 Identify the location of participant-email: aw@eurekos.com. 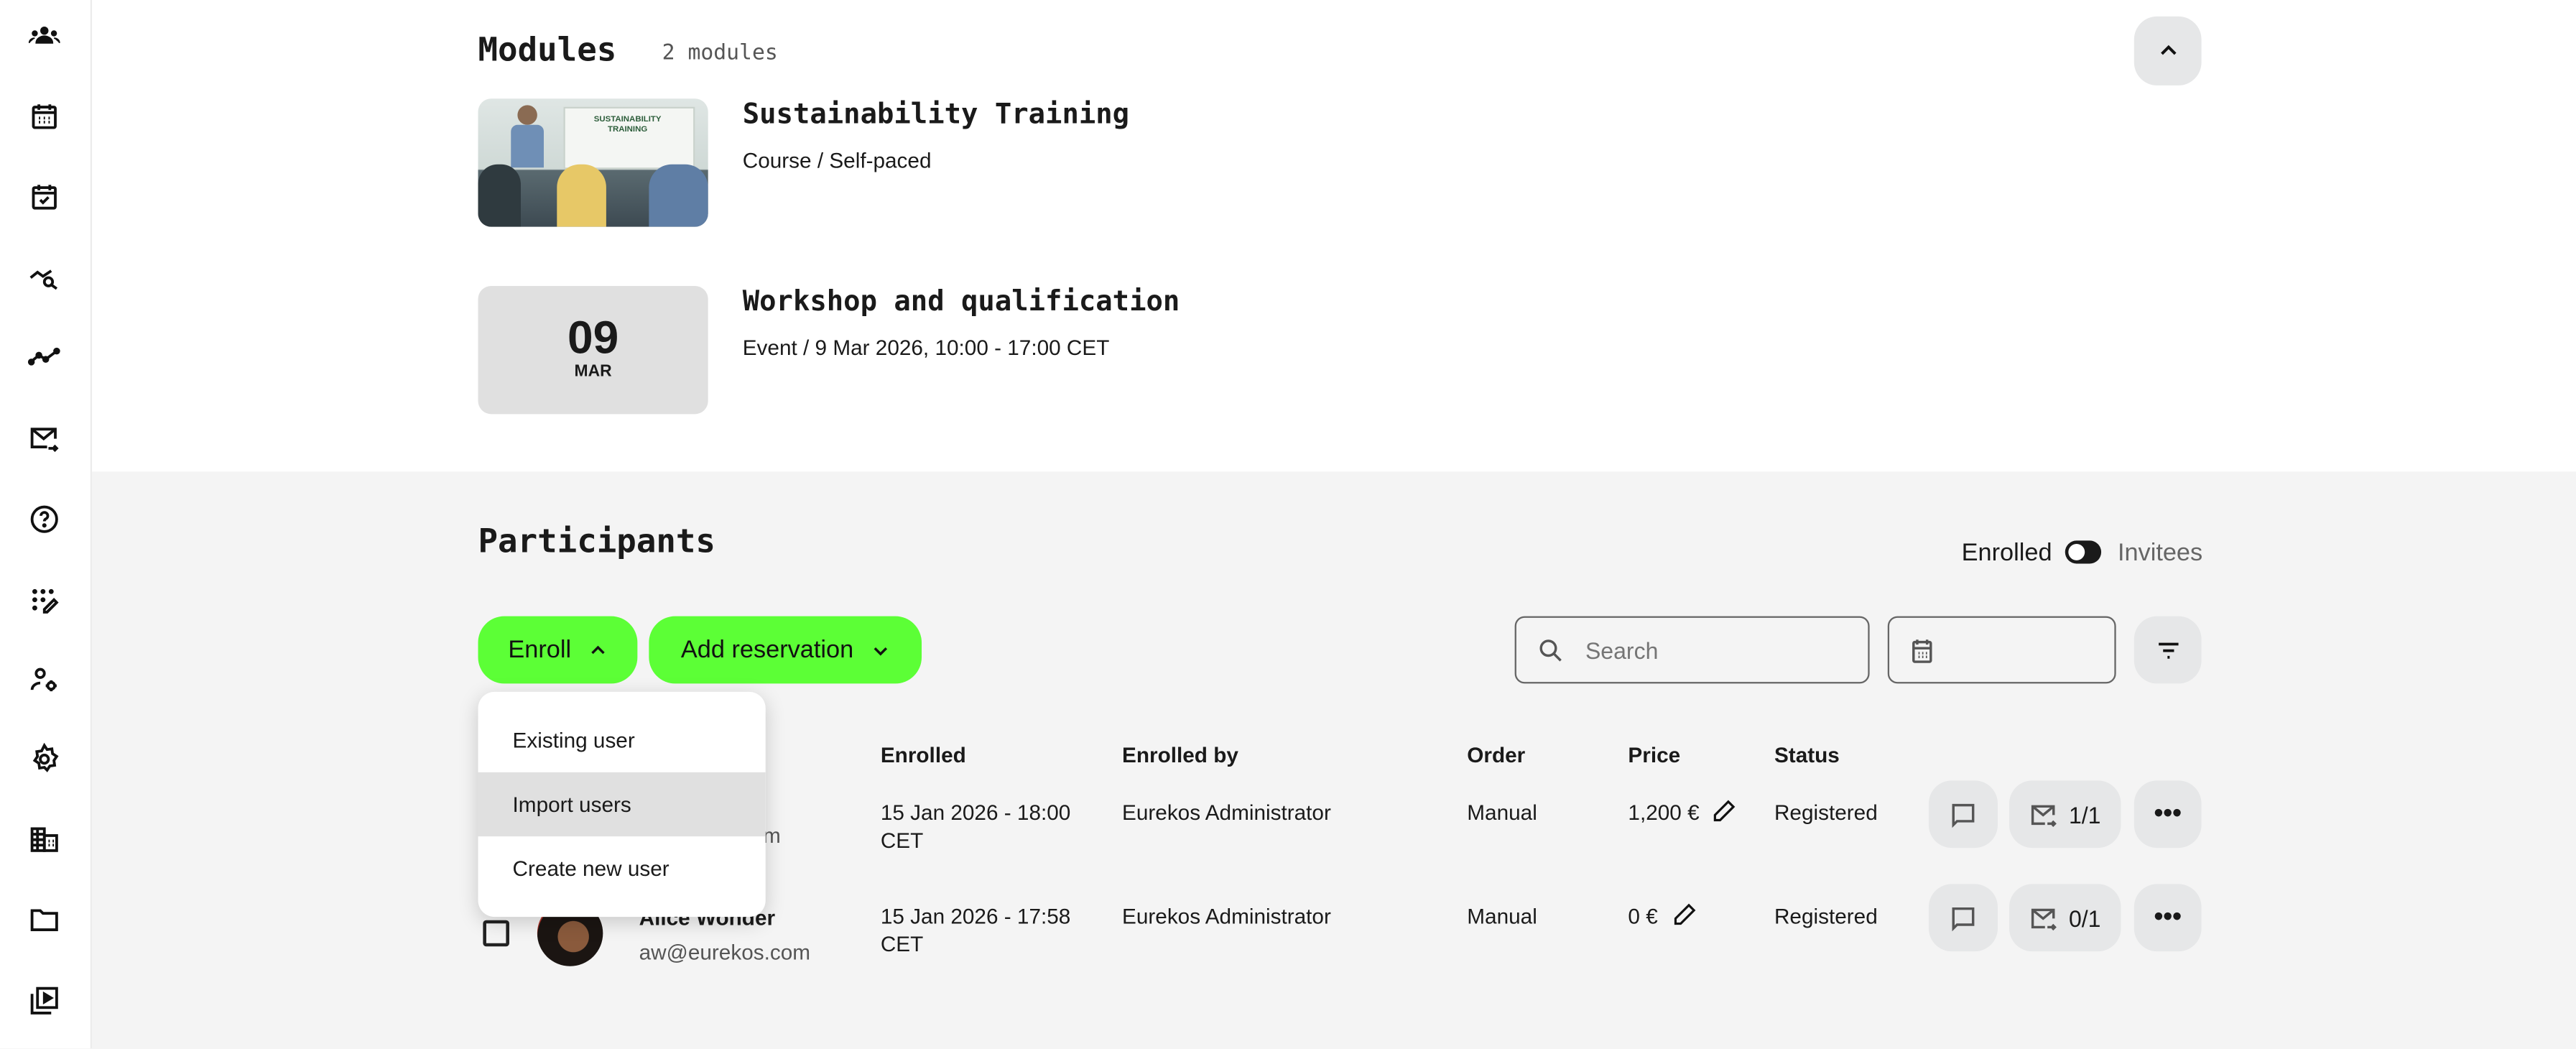
(725, 952).